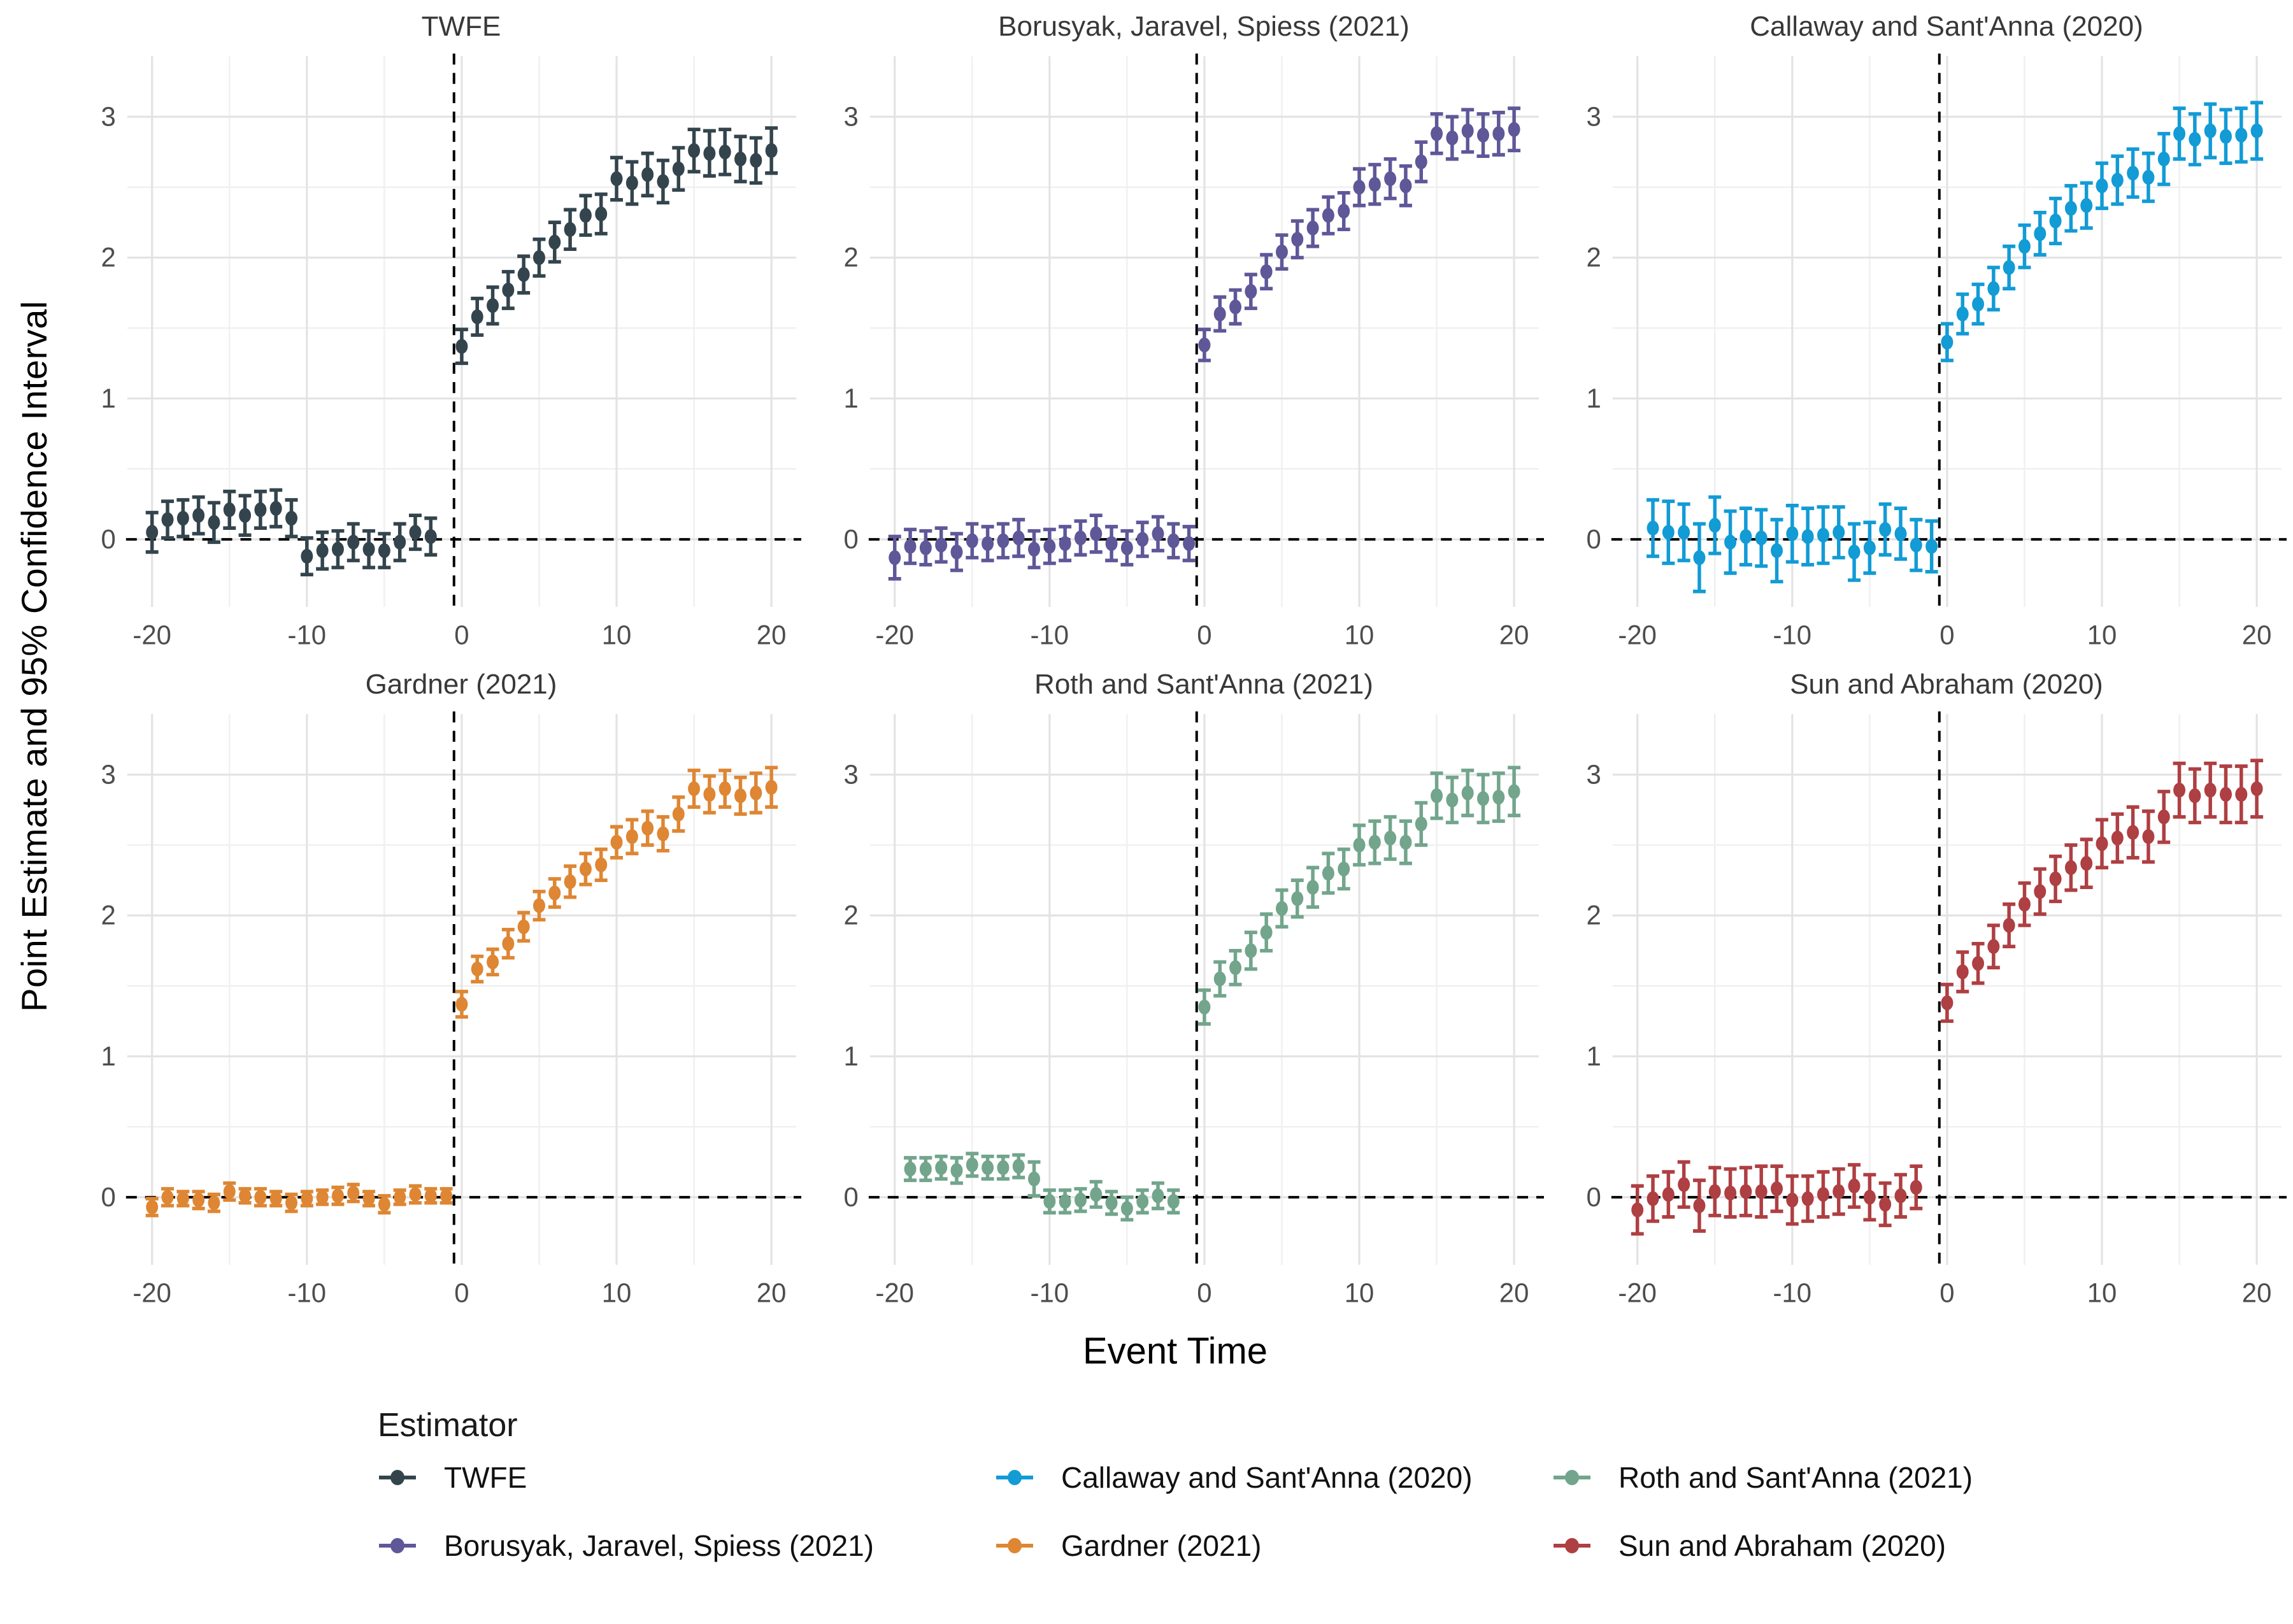  Describe the element at coordinates (451, 1009) in the screenshot. I see `facet-plot-gardner: 0 1 2 3 -20 -10 0 10 20` at that location.